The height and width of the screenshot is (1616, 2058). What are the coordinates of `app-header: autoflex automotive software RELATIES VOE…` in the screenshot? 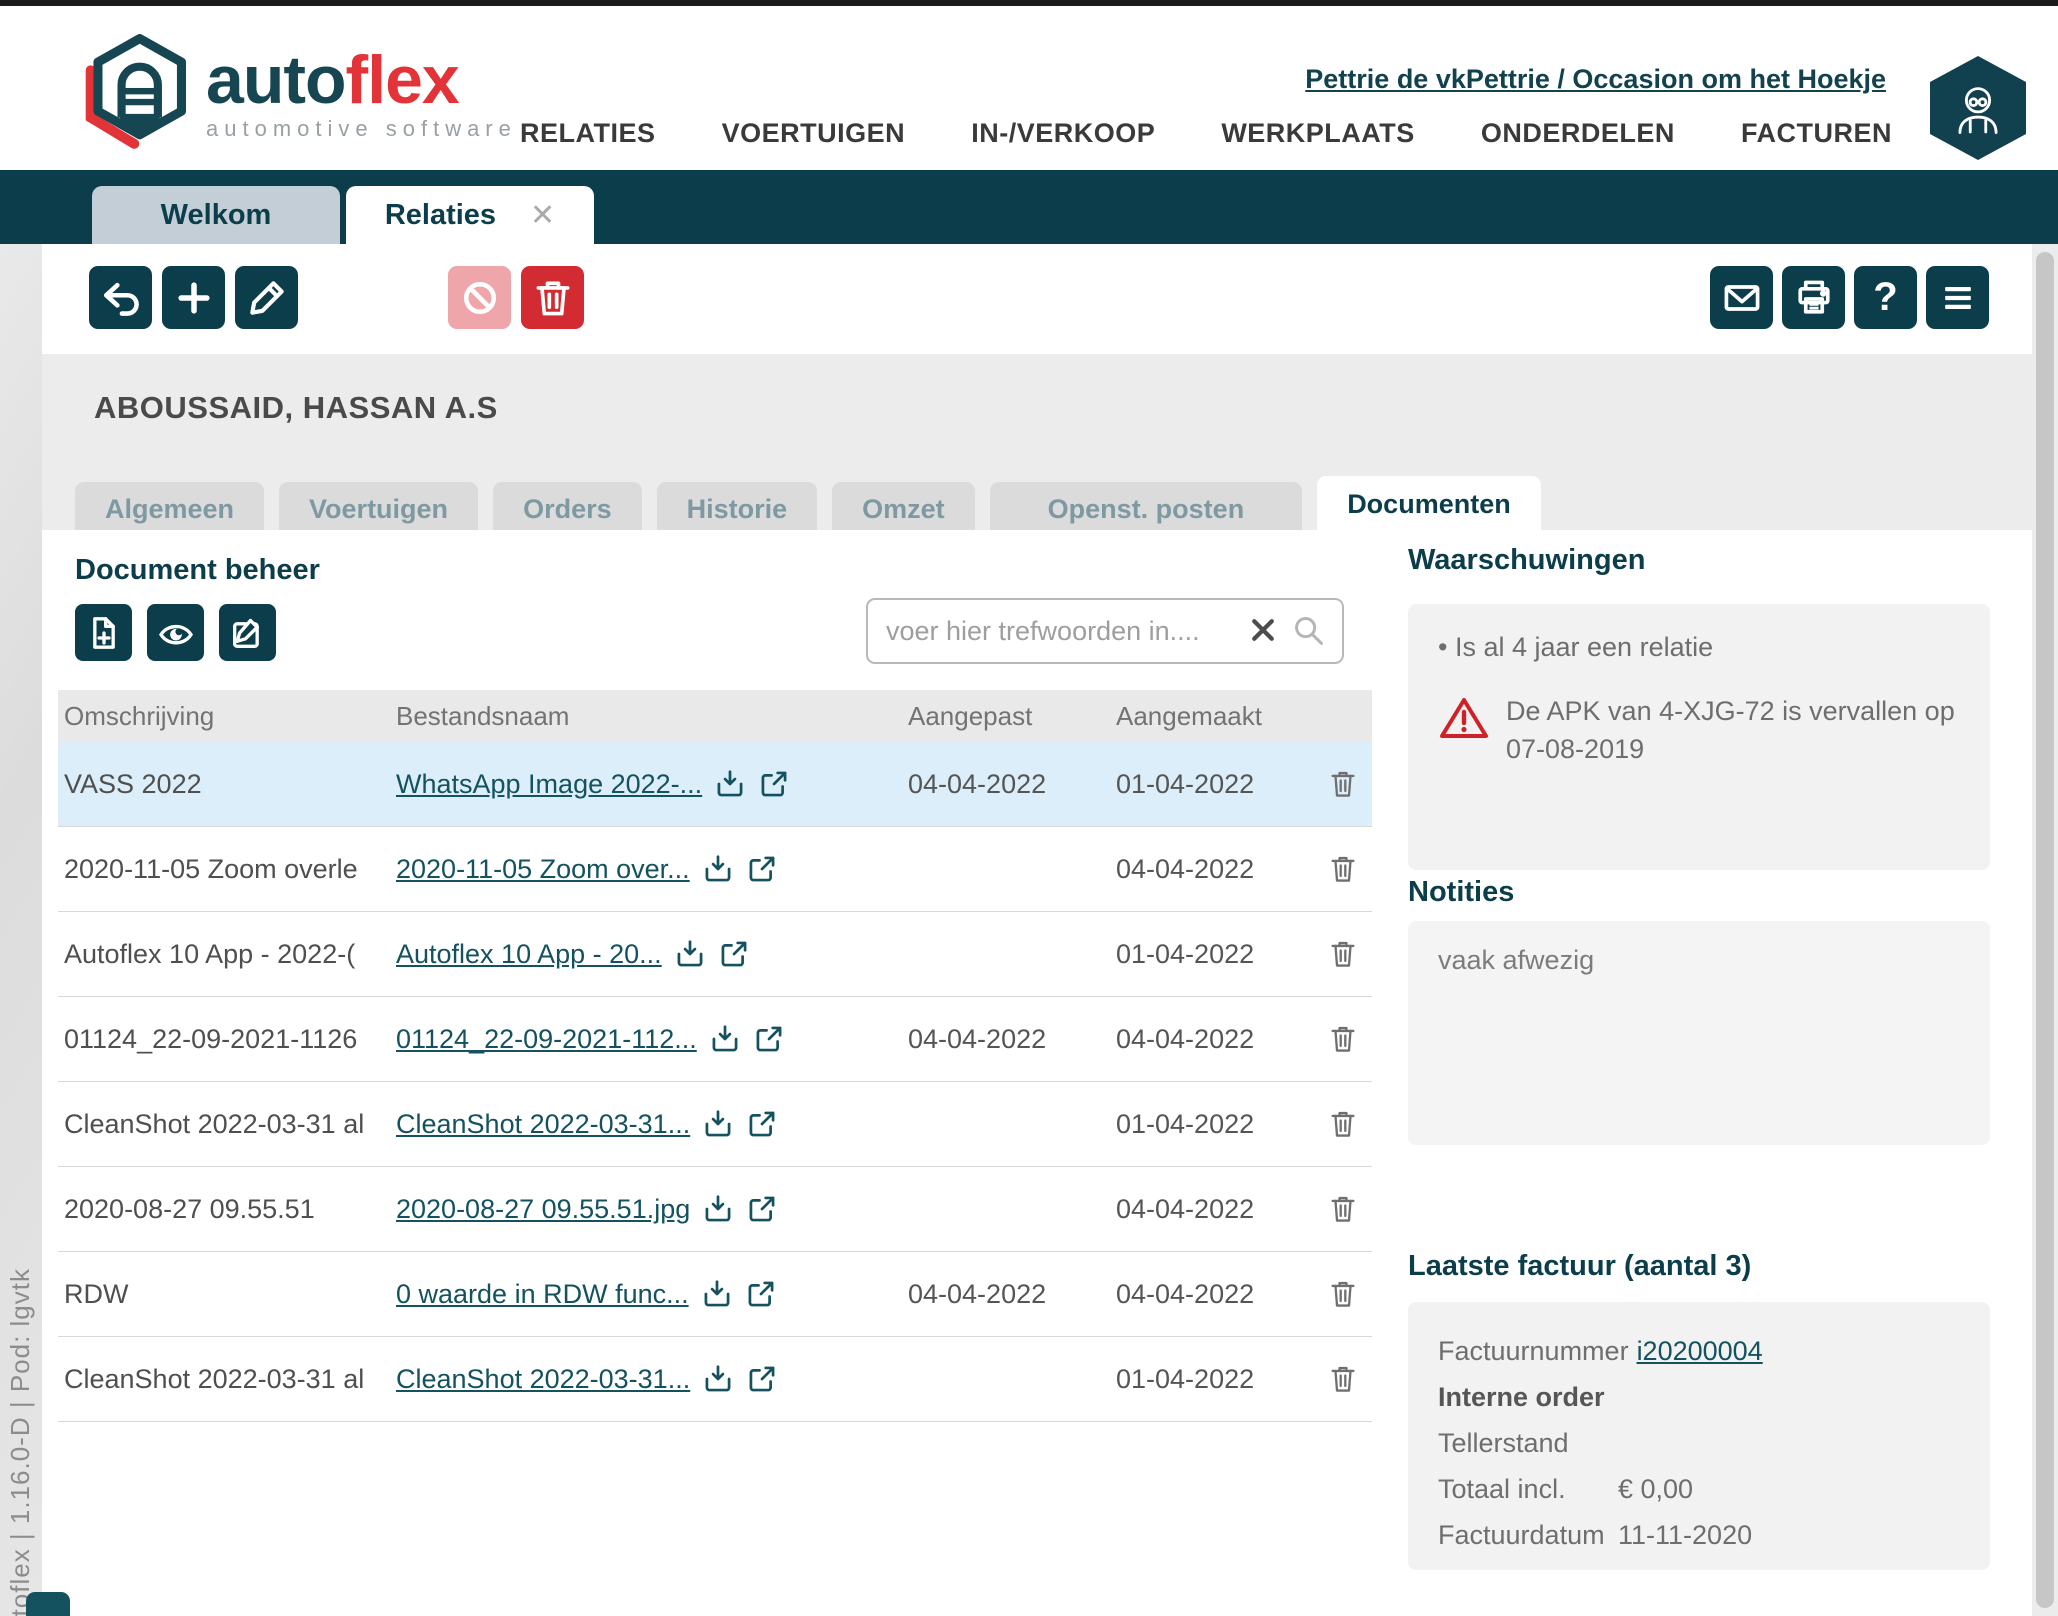 It's located at (1029, 88).